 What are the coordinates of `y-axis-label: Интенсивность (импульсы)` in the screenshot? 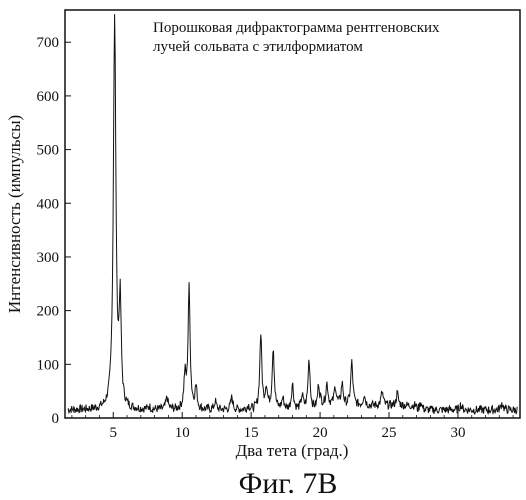 It's located at (14, 214).